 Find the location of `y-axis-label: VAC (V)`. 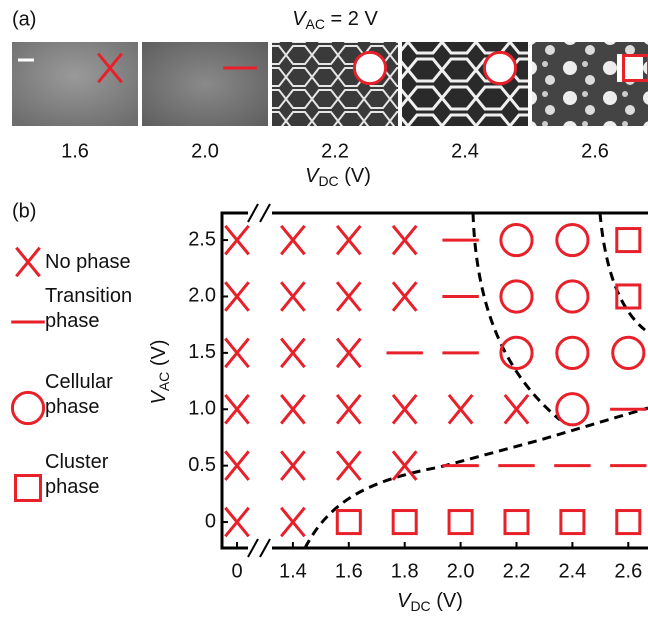

y-axis-label: VAC (V) is located at coordinates (159, 371).